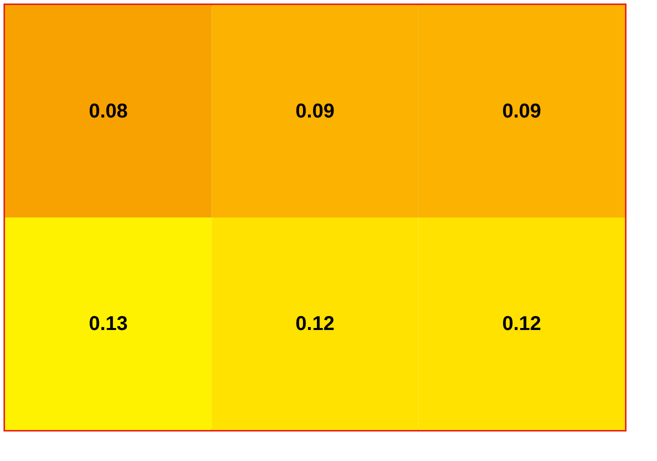 The width and height of the screenshot is (657, 461). What do you see at coordinates (108, 111) in the screenshot?
I see `data-label: 0.08` at bounding box center [108, 111].